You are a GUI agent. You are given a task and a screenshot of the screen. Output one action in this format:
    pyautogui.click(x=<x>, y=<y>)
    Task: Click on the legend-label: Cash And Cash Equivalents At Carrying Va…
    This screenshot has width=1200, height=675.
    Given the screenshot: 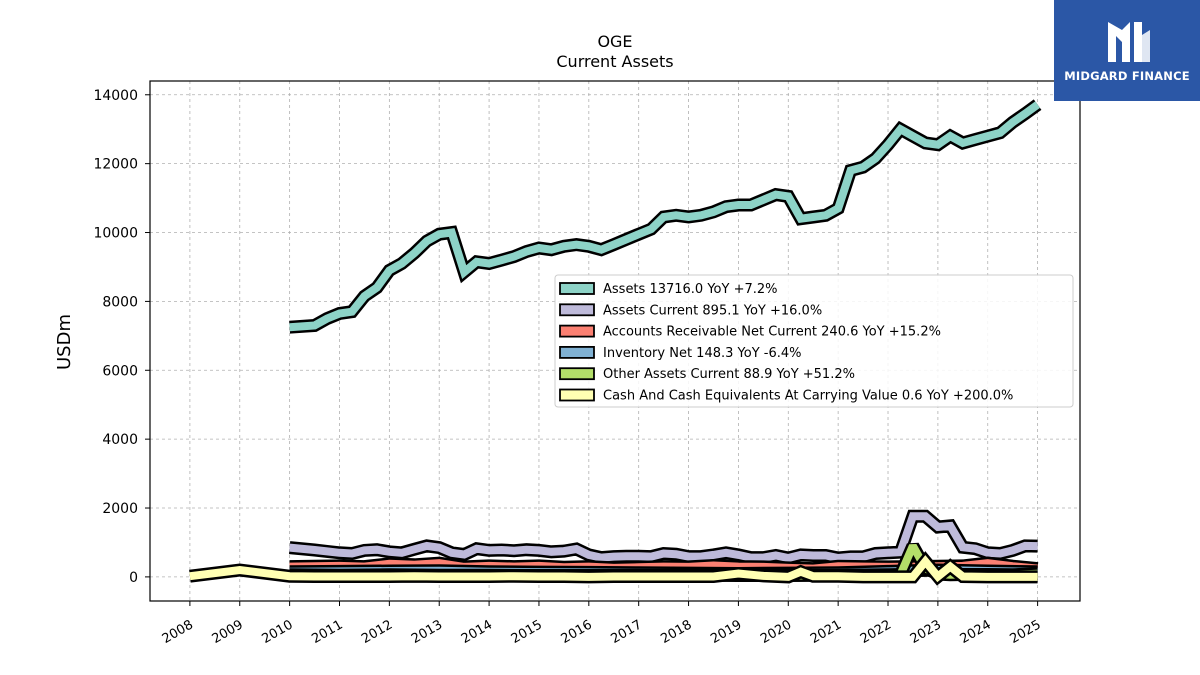 What is the action you would take?
    pyautogui.click(x=808, y=396)
    